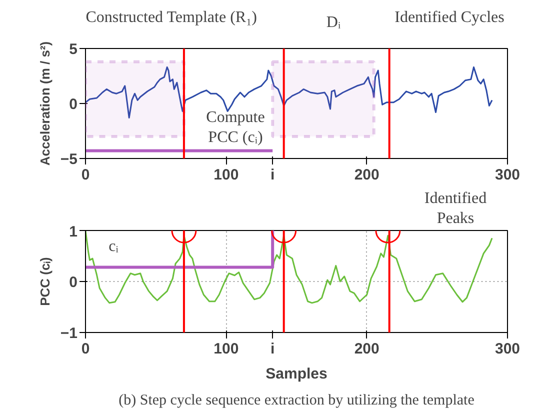  What do you see at coordinates (455, 209) in the screenshot?
I see `text: Identified Peaks` at bounding box center [455, 209].